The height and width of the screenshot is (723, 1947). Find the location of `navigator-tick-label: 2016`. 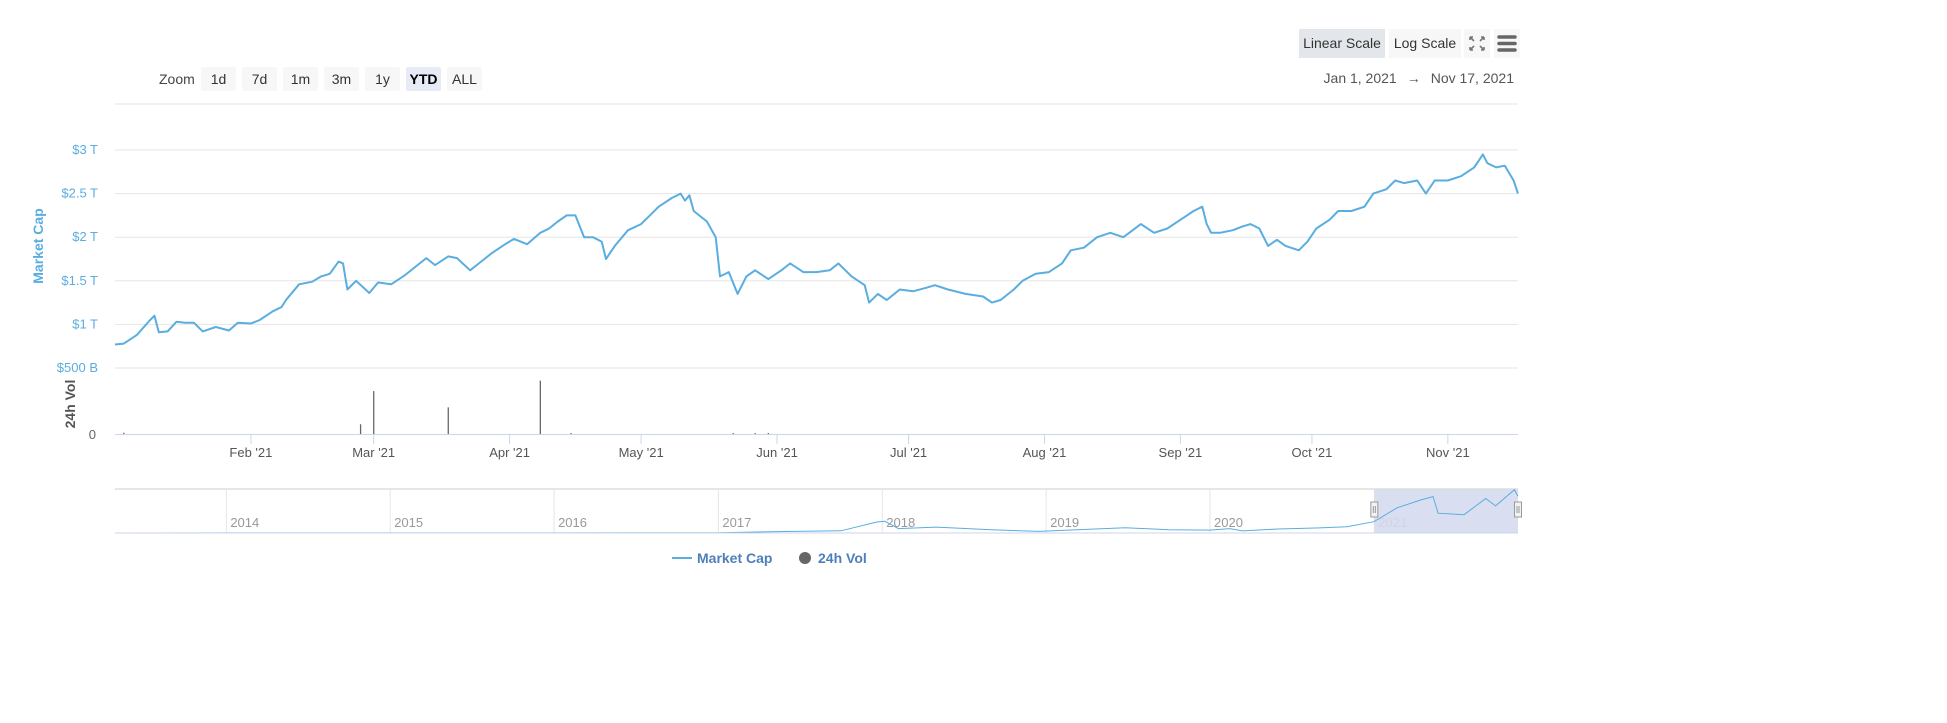

navigator-tick-label: 2016 is located at coordinates (572, 522).